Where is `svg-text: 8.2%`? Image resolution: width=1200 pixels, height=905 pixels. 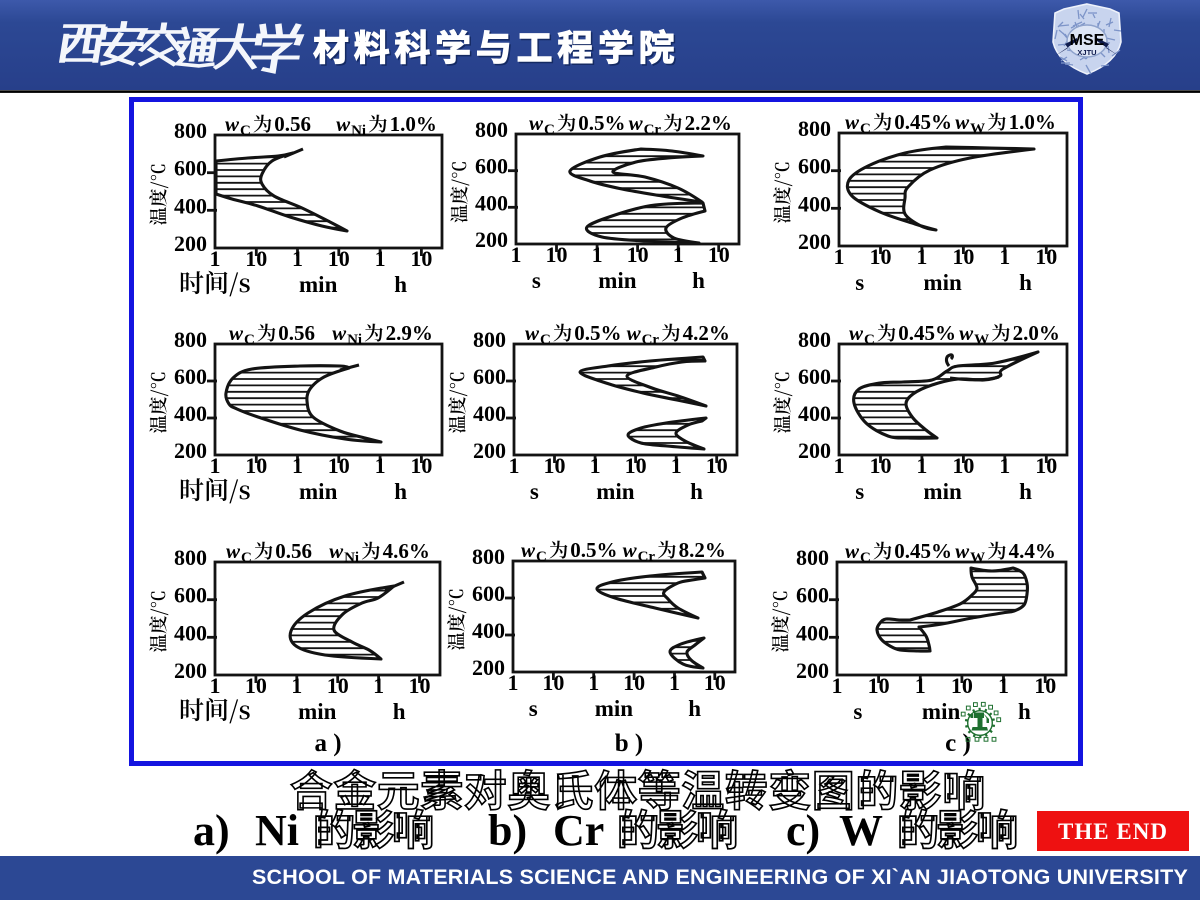 svg-text: 8.2% is located at coordinates (702, 550).